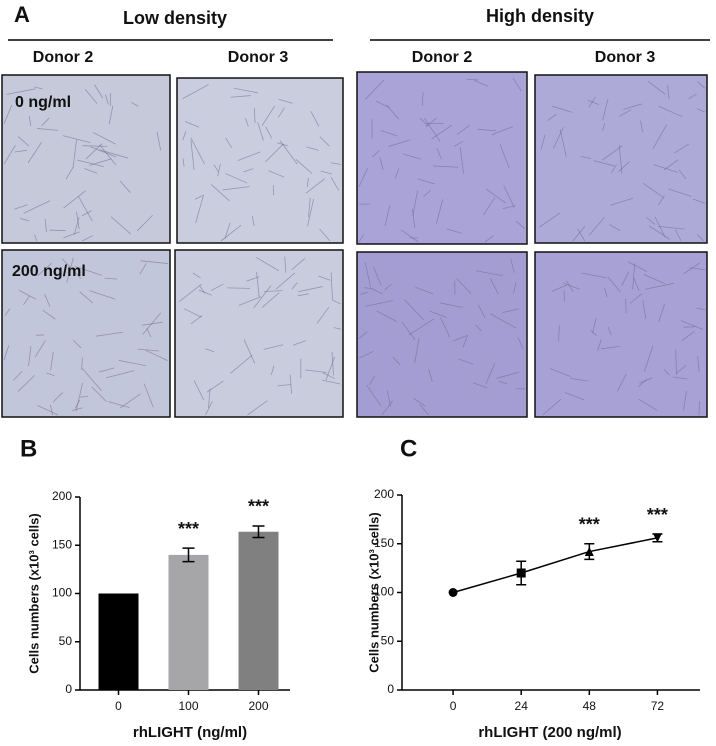 This screenshot has width=716, height=746. Describe the element at coordinates (62, 544) in the screenshot. I see `y-tick-label: 150` at that location.